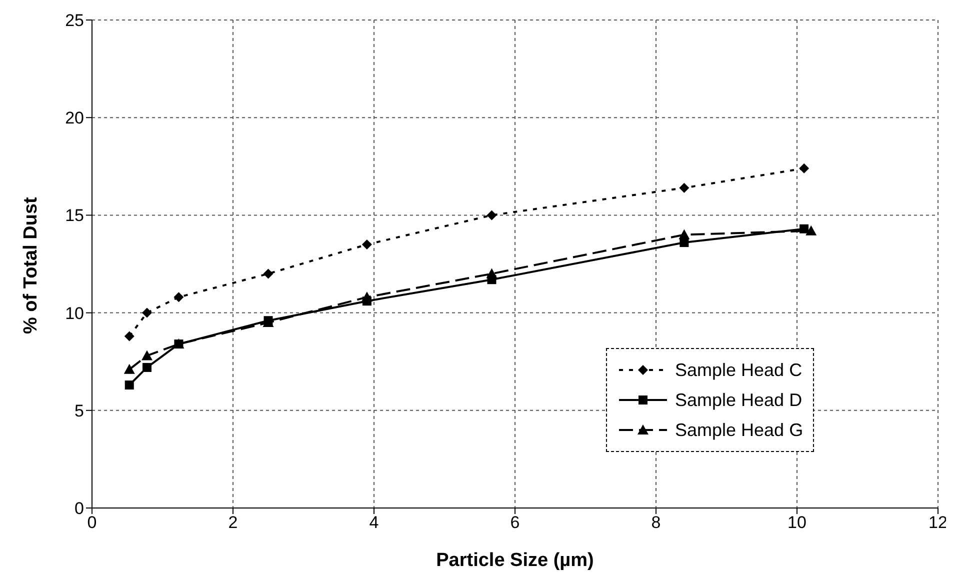  Describe the element at coordinates (515, 522) in the screenshot. I see `x-tick-label: 6` at that location.